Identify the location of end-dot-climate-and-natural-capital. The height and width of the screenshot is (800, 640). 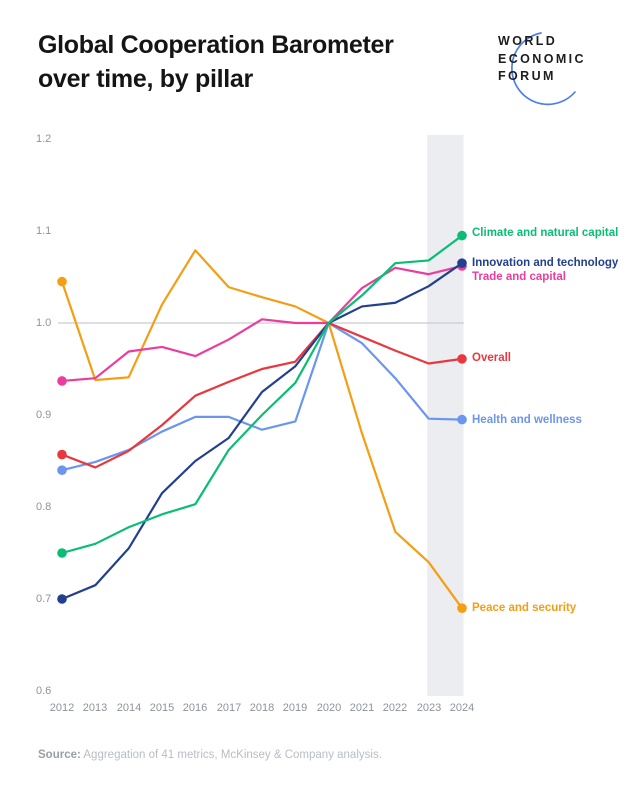
(462, 235).